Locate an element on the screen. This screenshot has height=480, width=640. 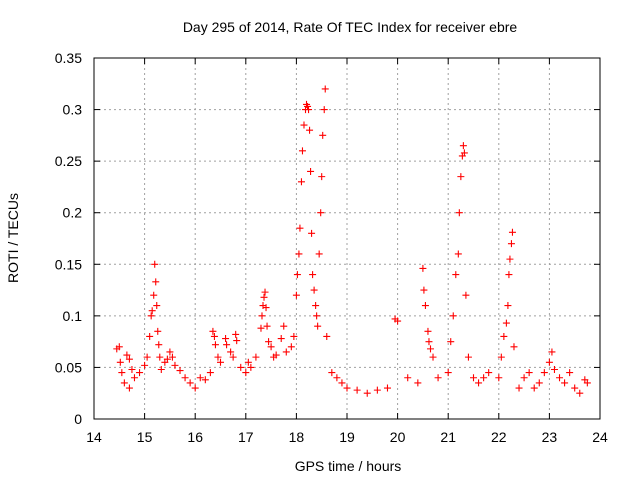
x-tick-label: 22 is located at coordinates (499, 437).